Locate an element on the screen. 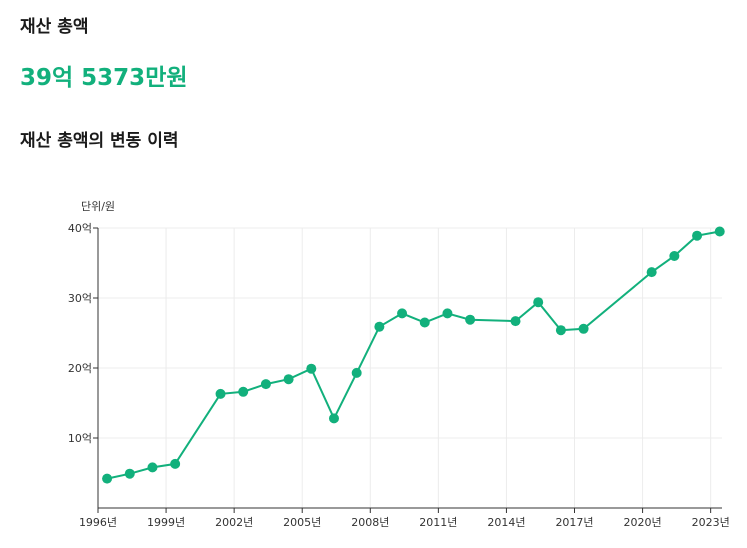  total-assets-value: 39억 5373만원 is located at coordinates (104, 78).